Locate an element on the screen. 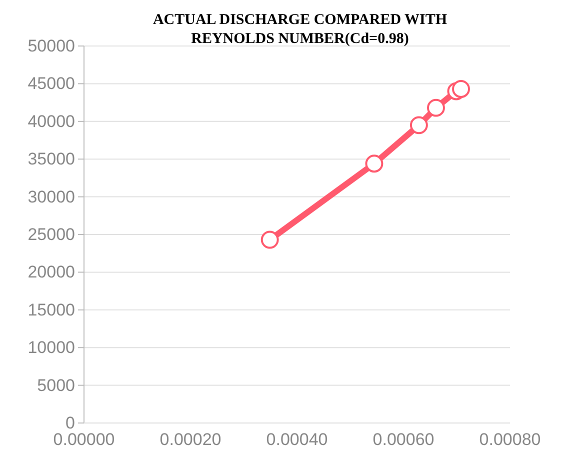 The height and width of the screenshot is (472, 564). y-tick-label: 20000 is located at coordinates (51, 272).